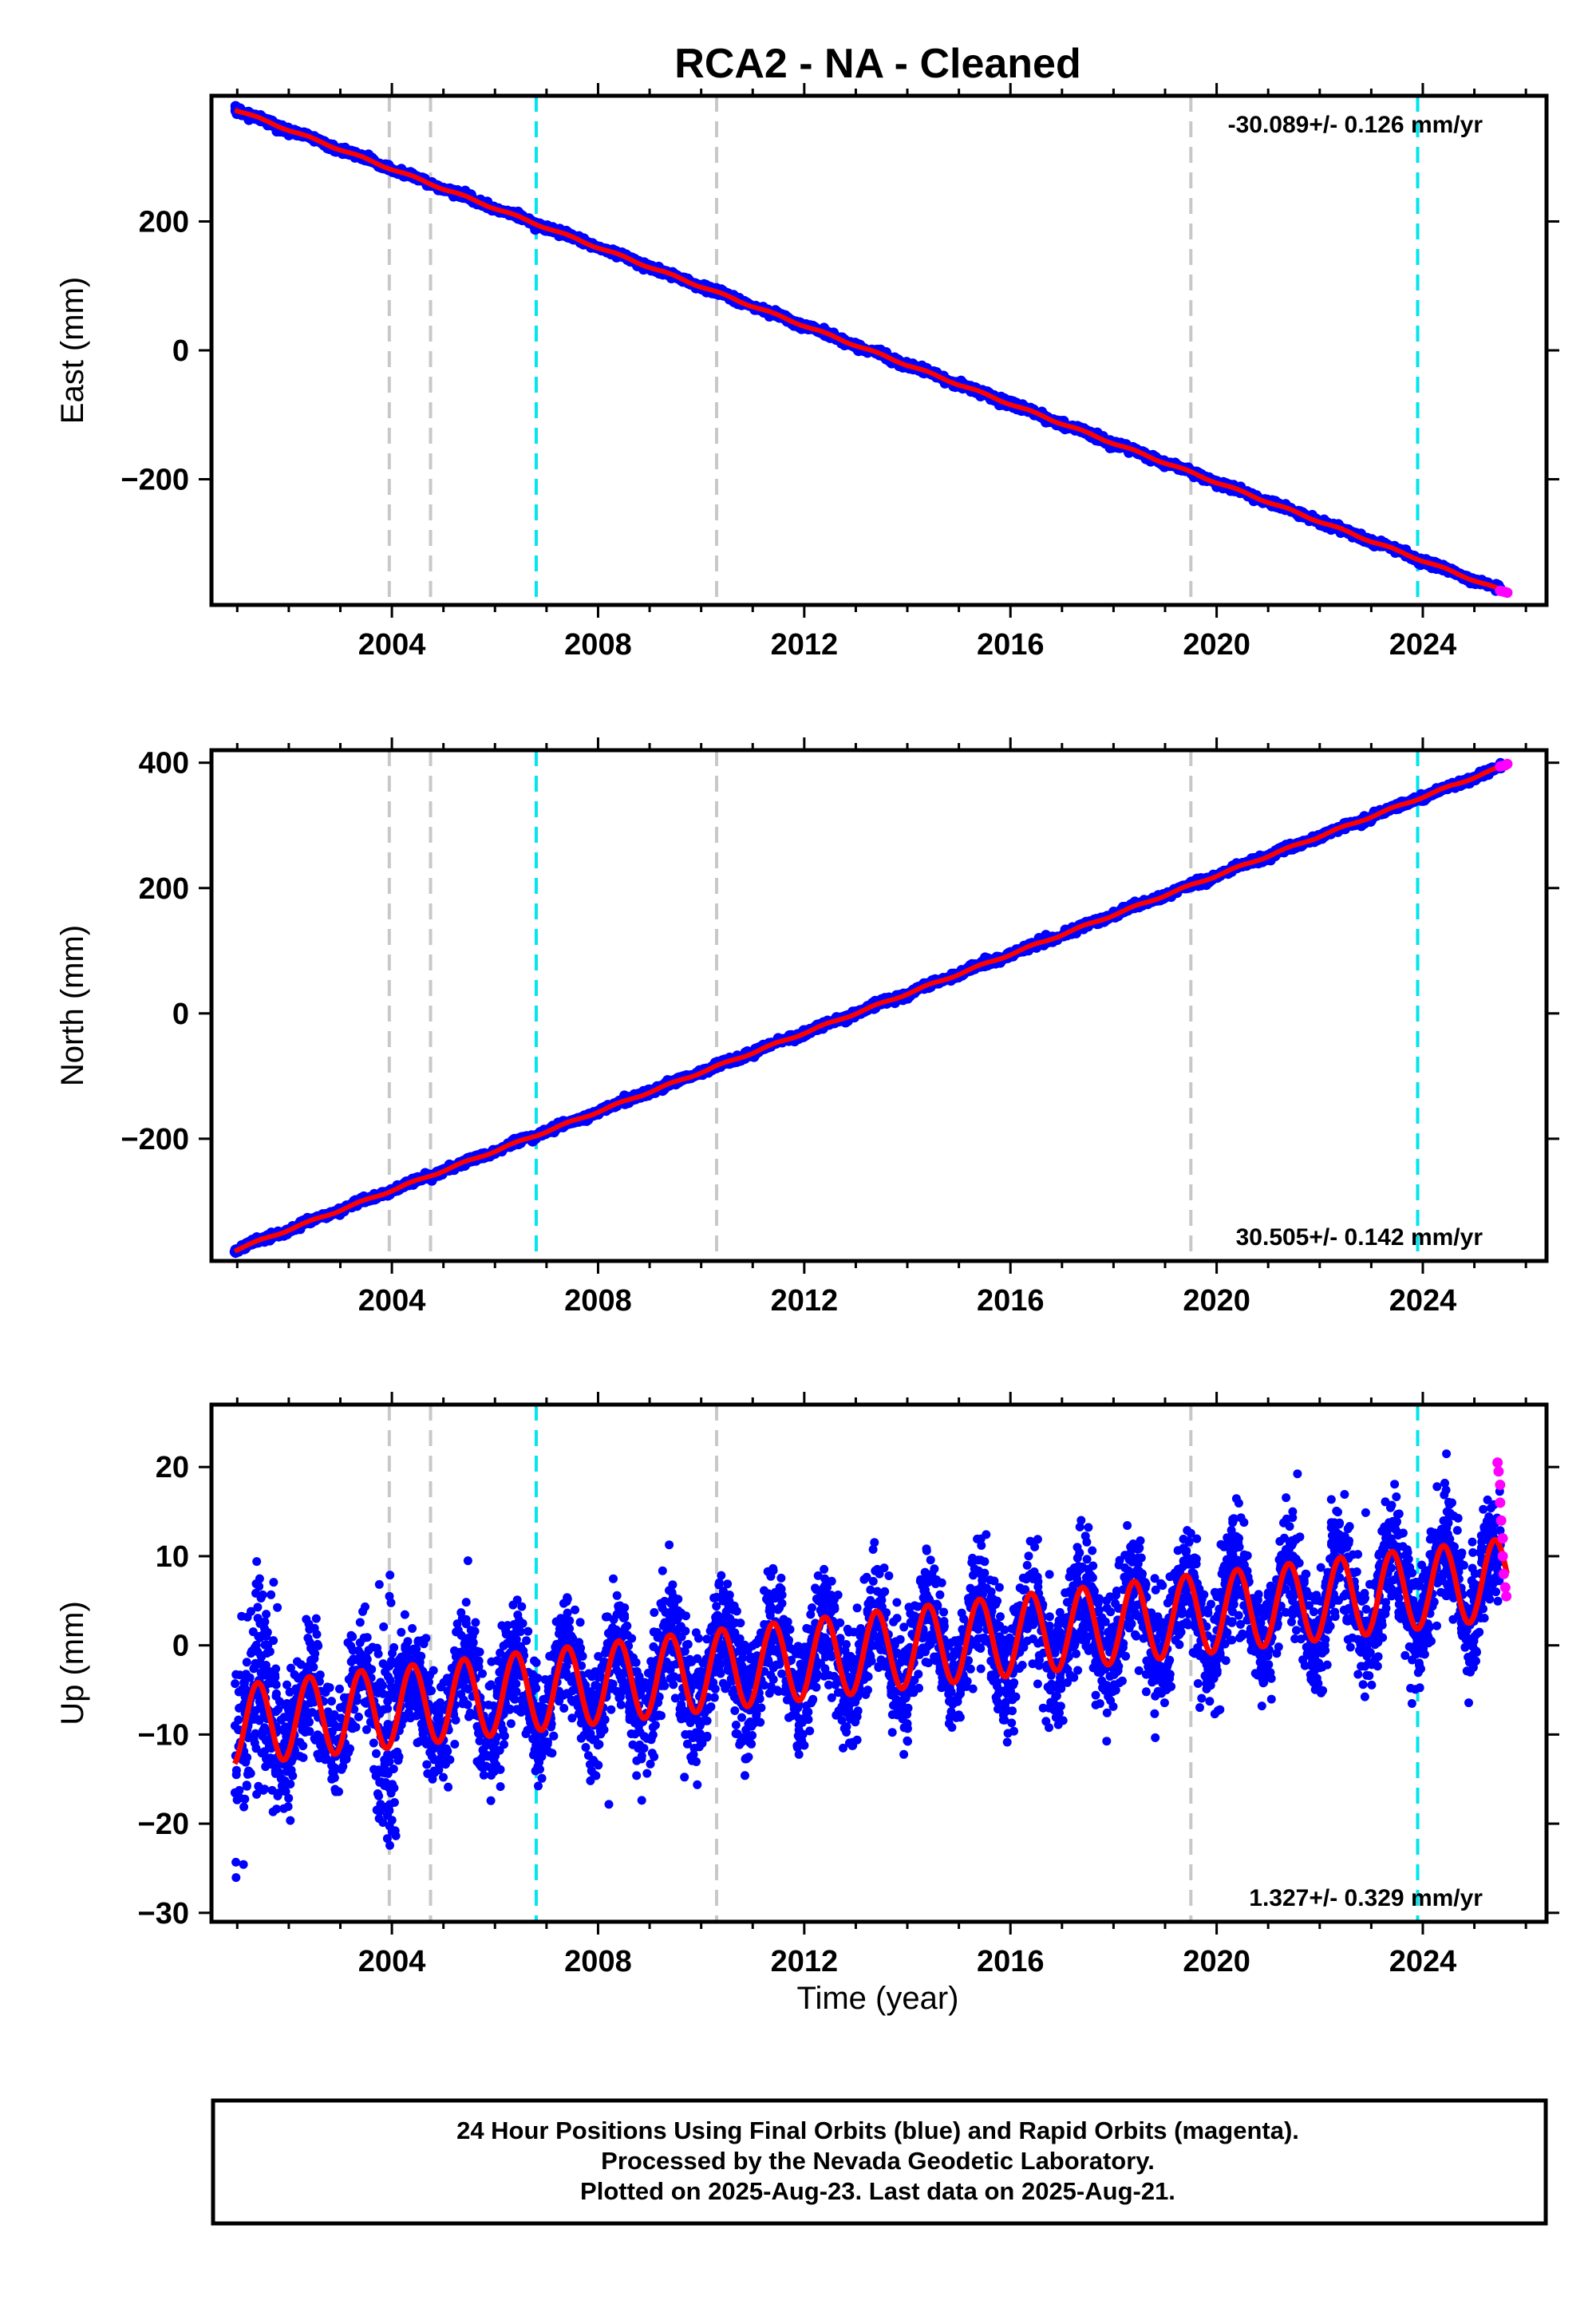  I want to click on x-tick-label: 2020, so click(1216, 645).